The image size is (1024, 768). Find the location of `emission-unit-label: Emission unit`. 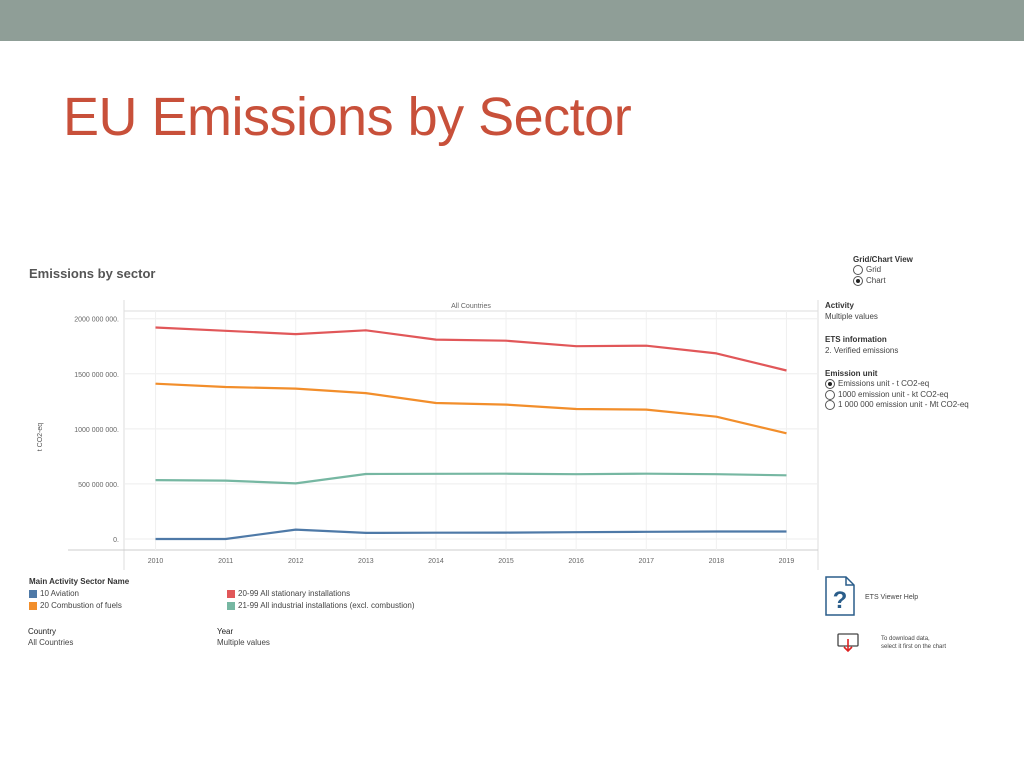

emission-unit-label: Emission unit is located at coordinates (851, 373).